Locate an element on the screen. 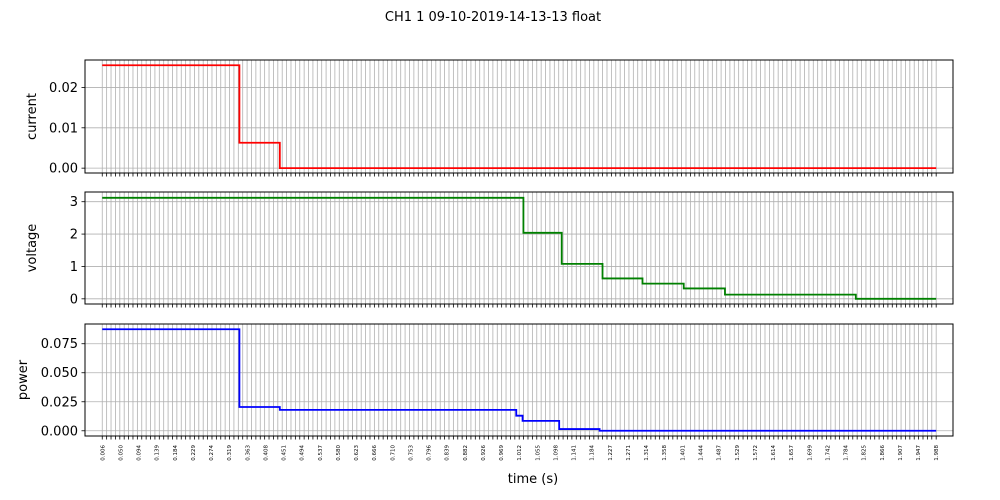 The height and width of the screenshot is (500, 1000). x-tick-label: 1.271 is located at coordinates (629, 453).